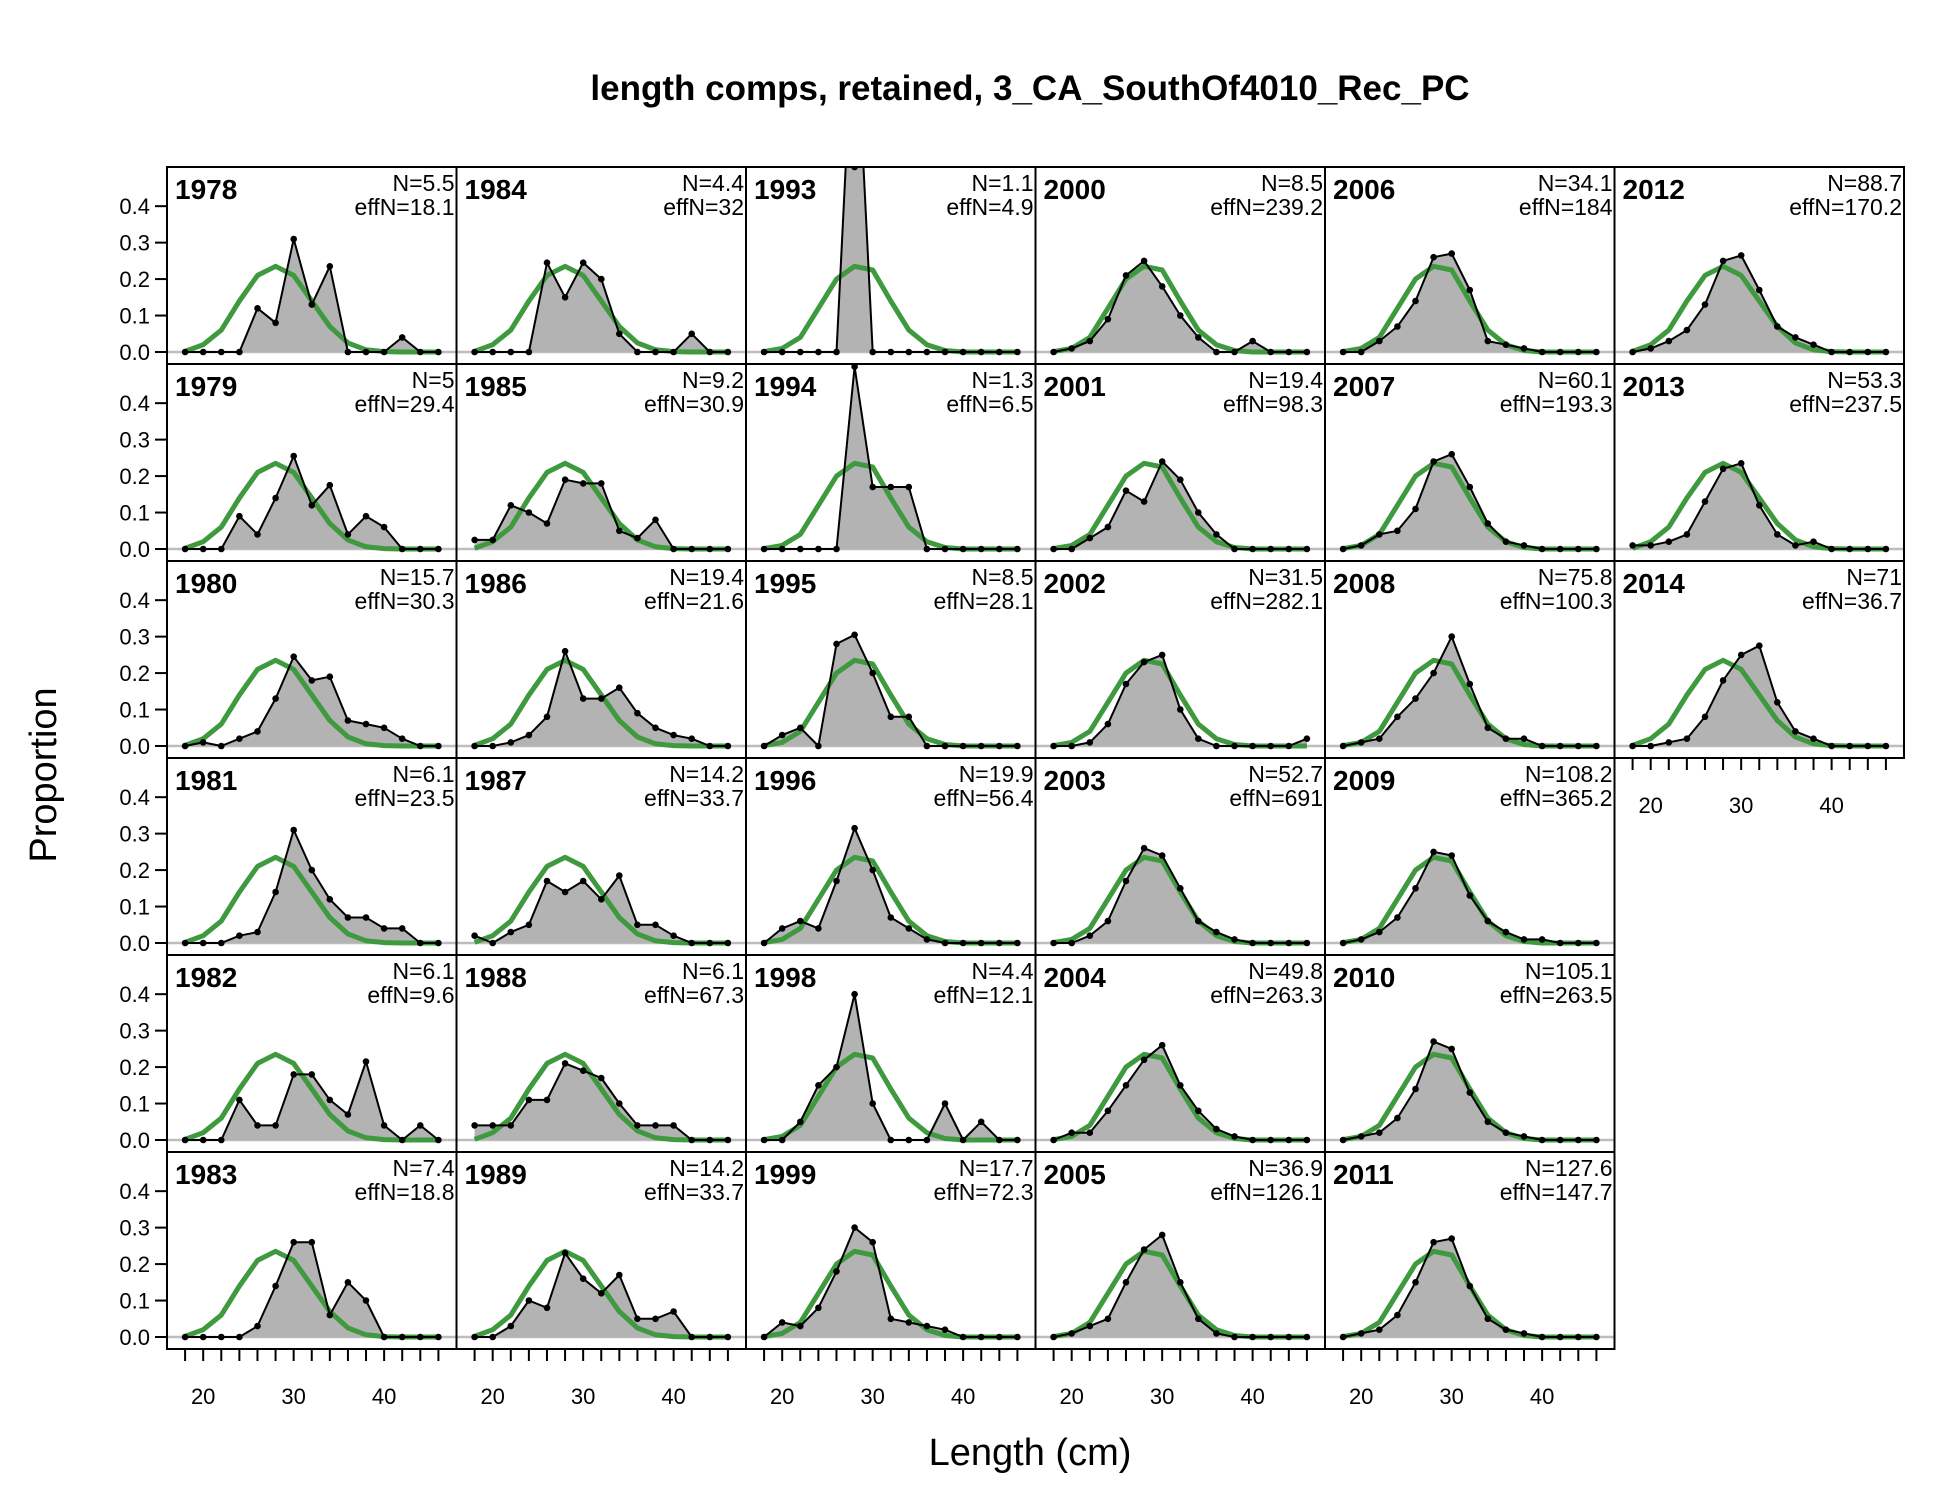 This screenshot has width=1950, height=1500. I want to click on panel-year: 1978, so click(206, 189).